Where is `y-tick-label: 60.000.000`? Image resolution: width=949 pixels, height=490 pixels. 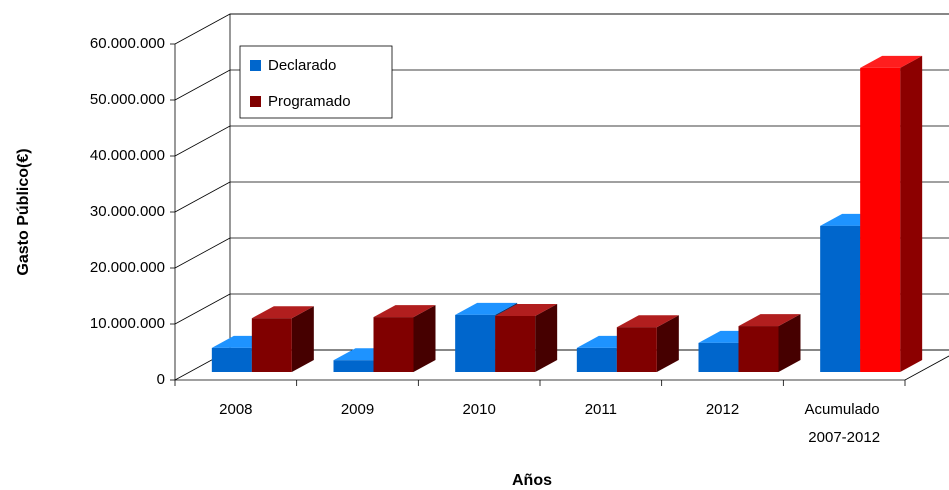 y-tick-label: 60.000.000 is located at coordinates (127, 43).